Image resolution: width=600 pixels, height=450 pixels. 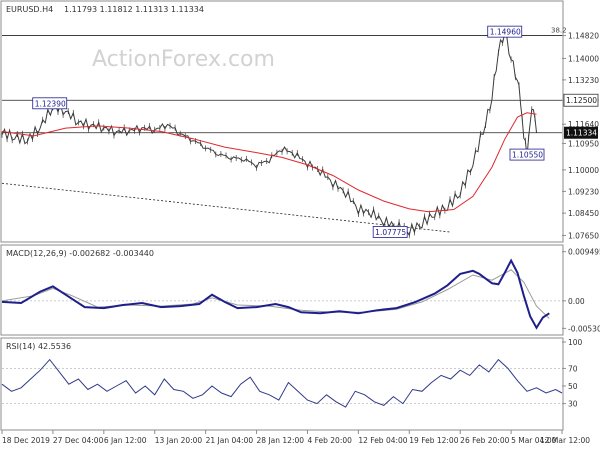 I want to click on price-tick-label: 1.13230, so click(x=583, y=80).